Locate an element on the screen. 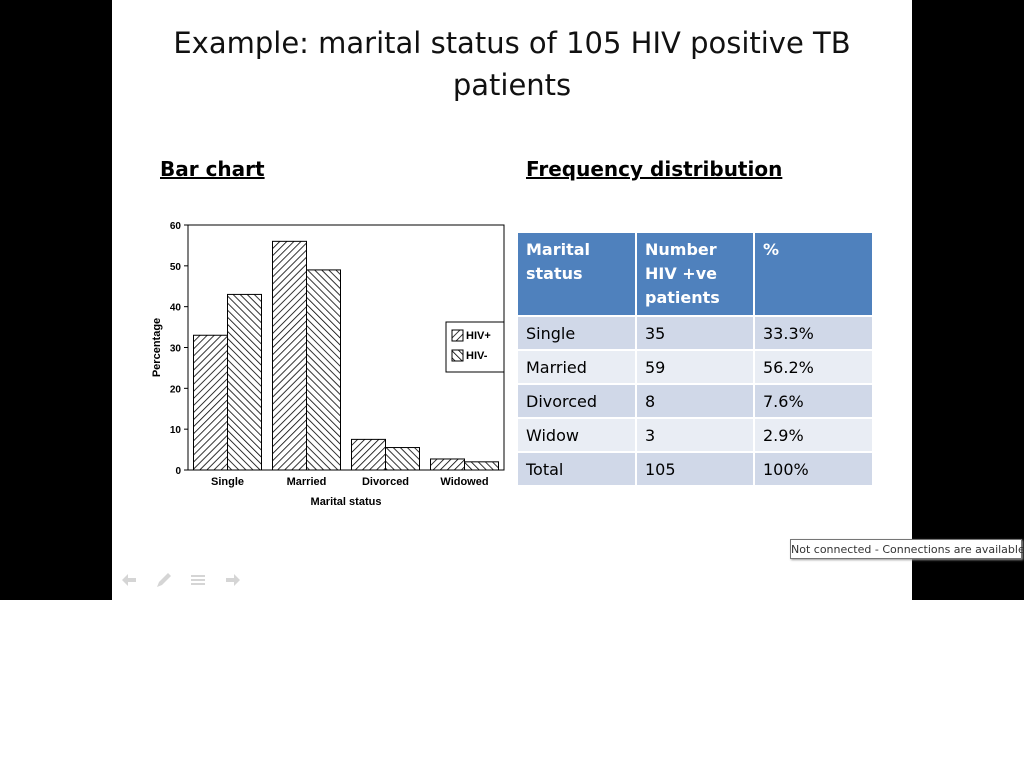  y-tick-label: 10 is located at coordinates (176, 430).